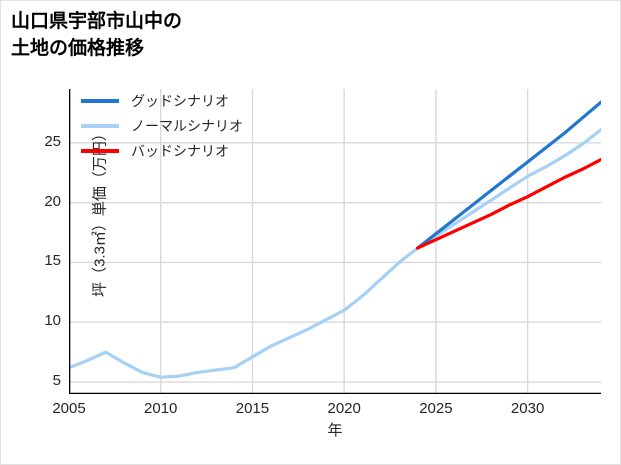  Describe the element at coordinates (69, 408) in the screenshot. I see `x-tick-label: 2005` at that location.